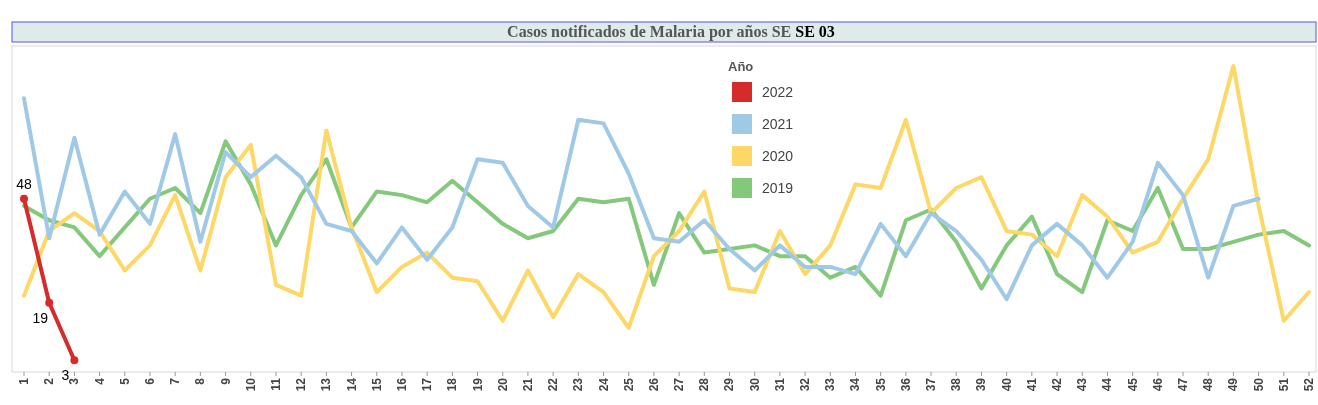 The image size is (1318, 405). I want to click on chart-title: Casos notificados de Malaria por años SE, so click(649, 31).